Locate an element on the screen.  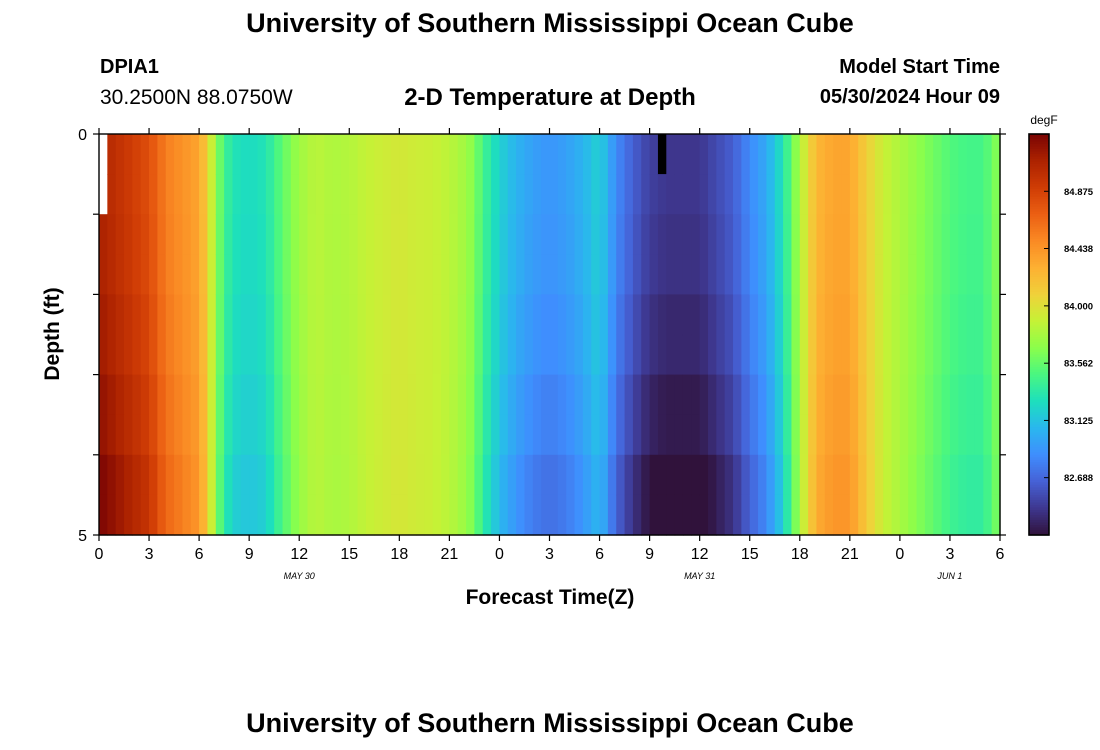
model-start-value: 05/30/2024 Hour 09 is located at coordinates (909, 97).